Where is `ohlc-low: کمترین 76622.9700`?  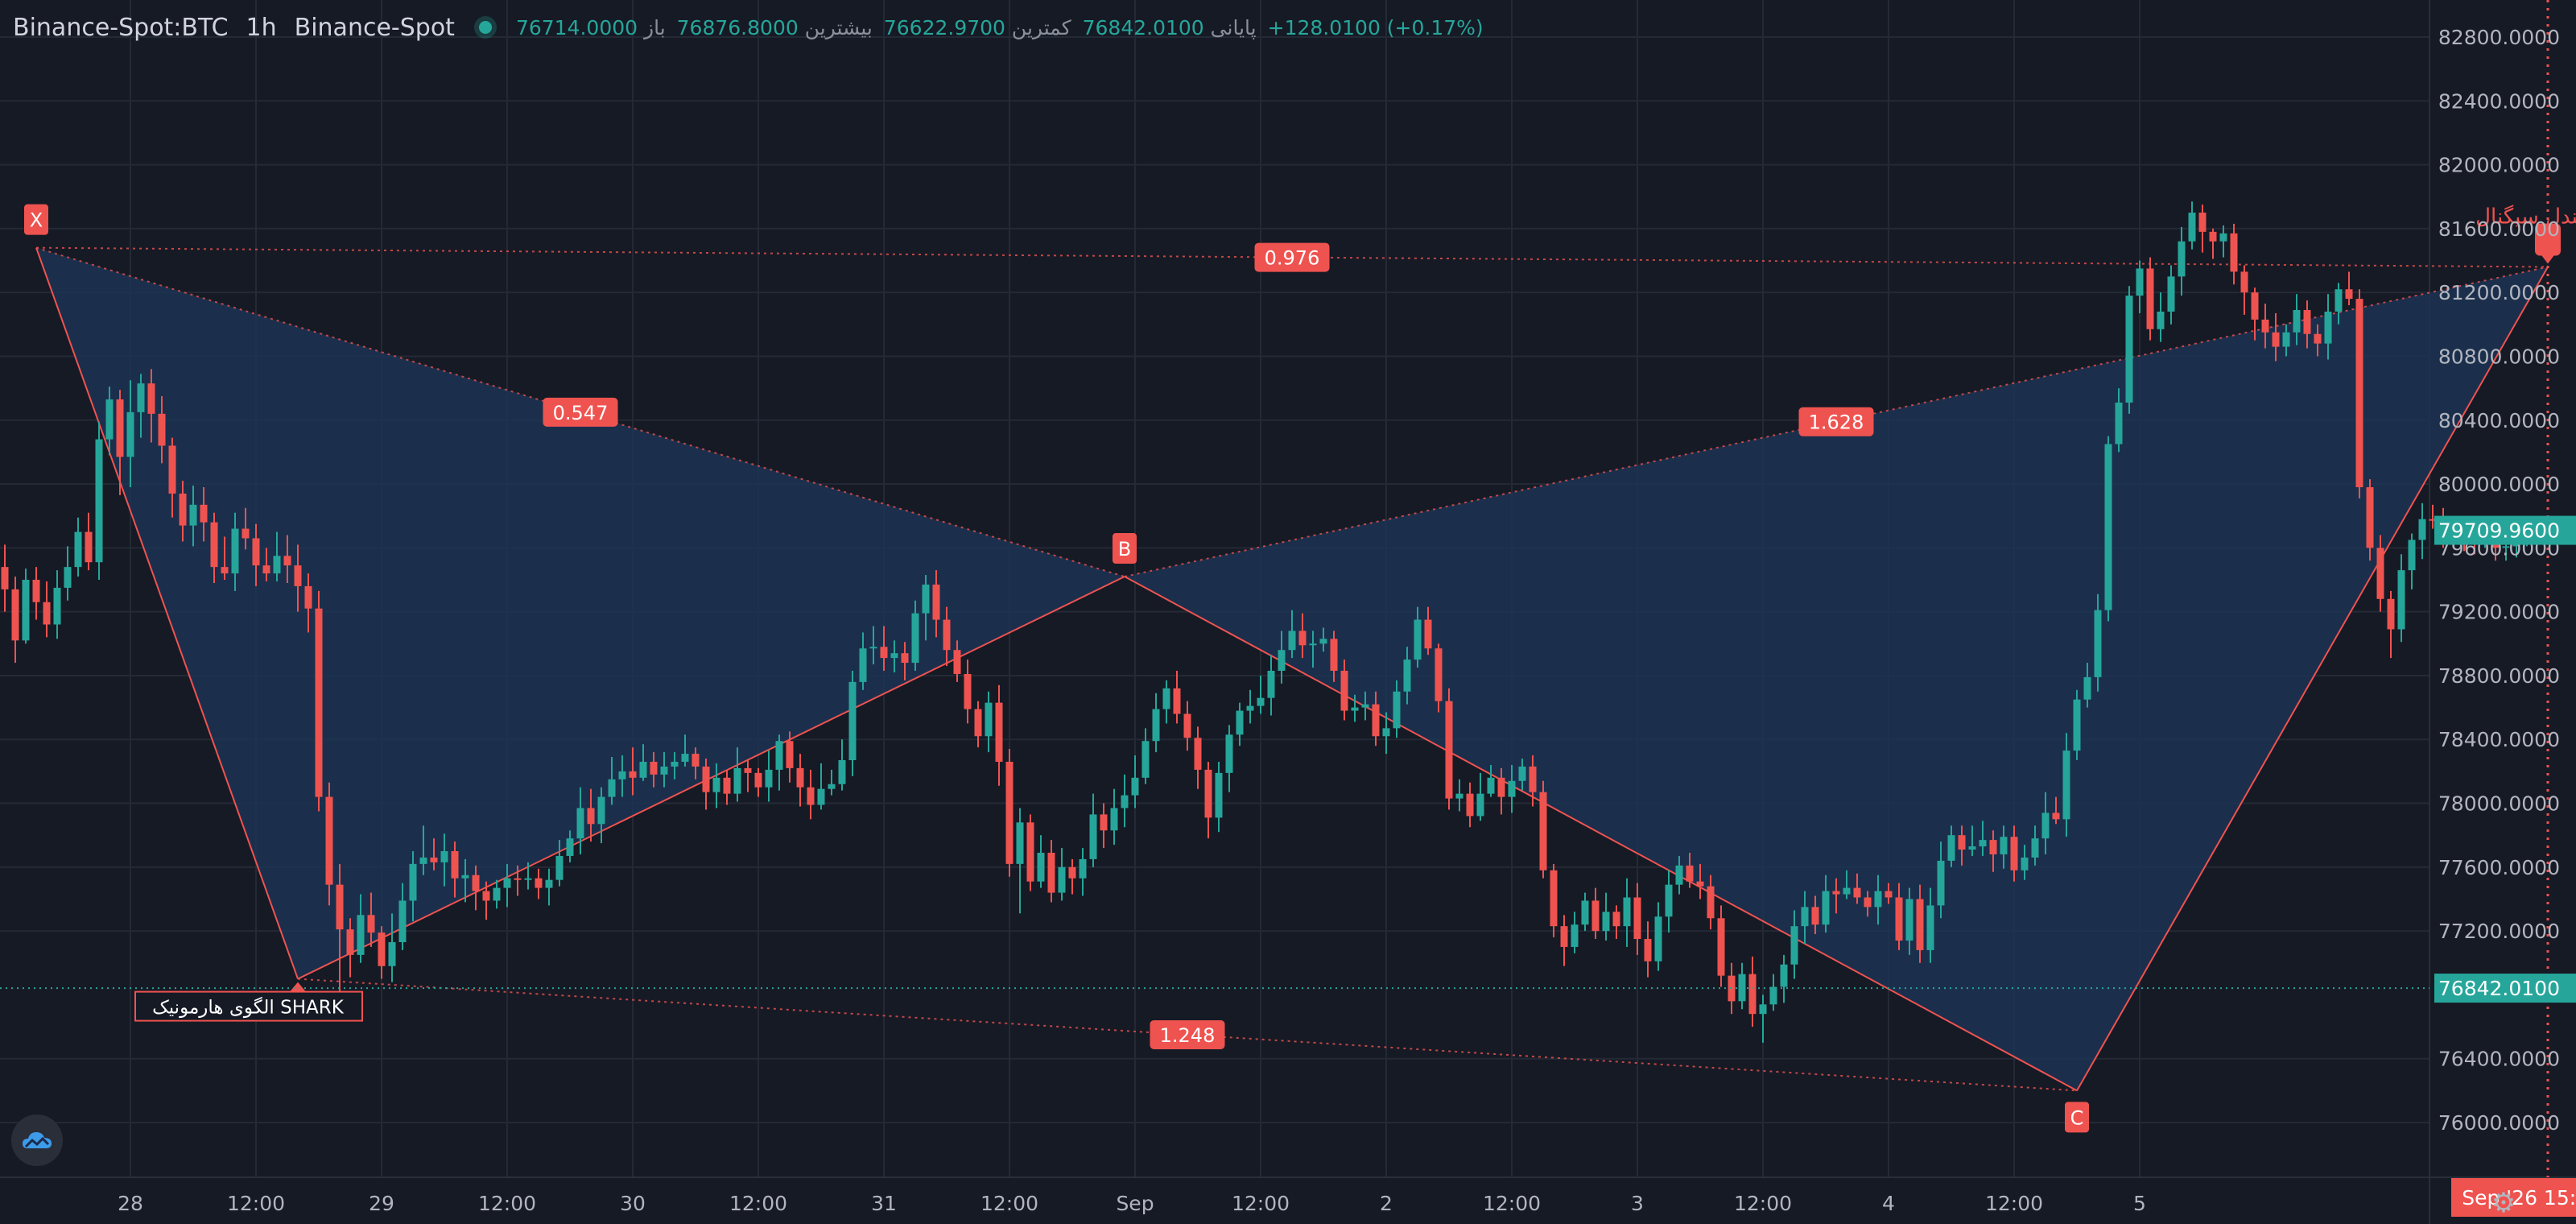
ohlc-low: کمترین 76622.9700 is located at coordinates (977, 27).